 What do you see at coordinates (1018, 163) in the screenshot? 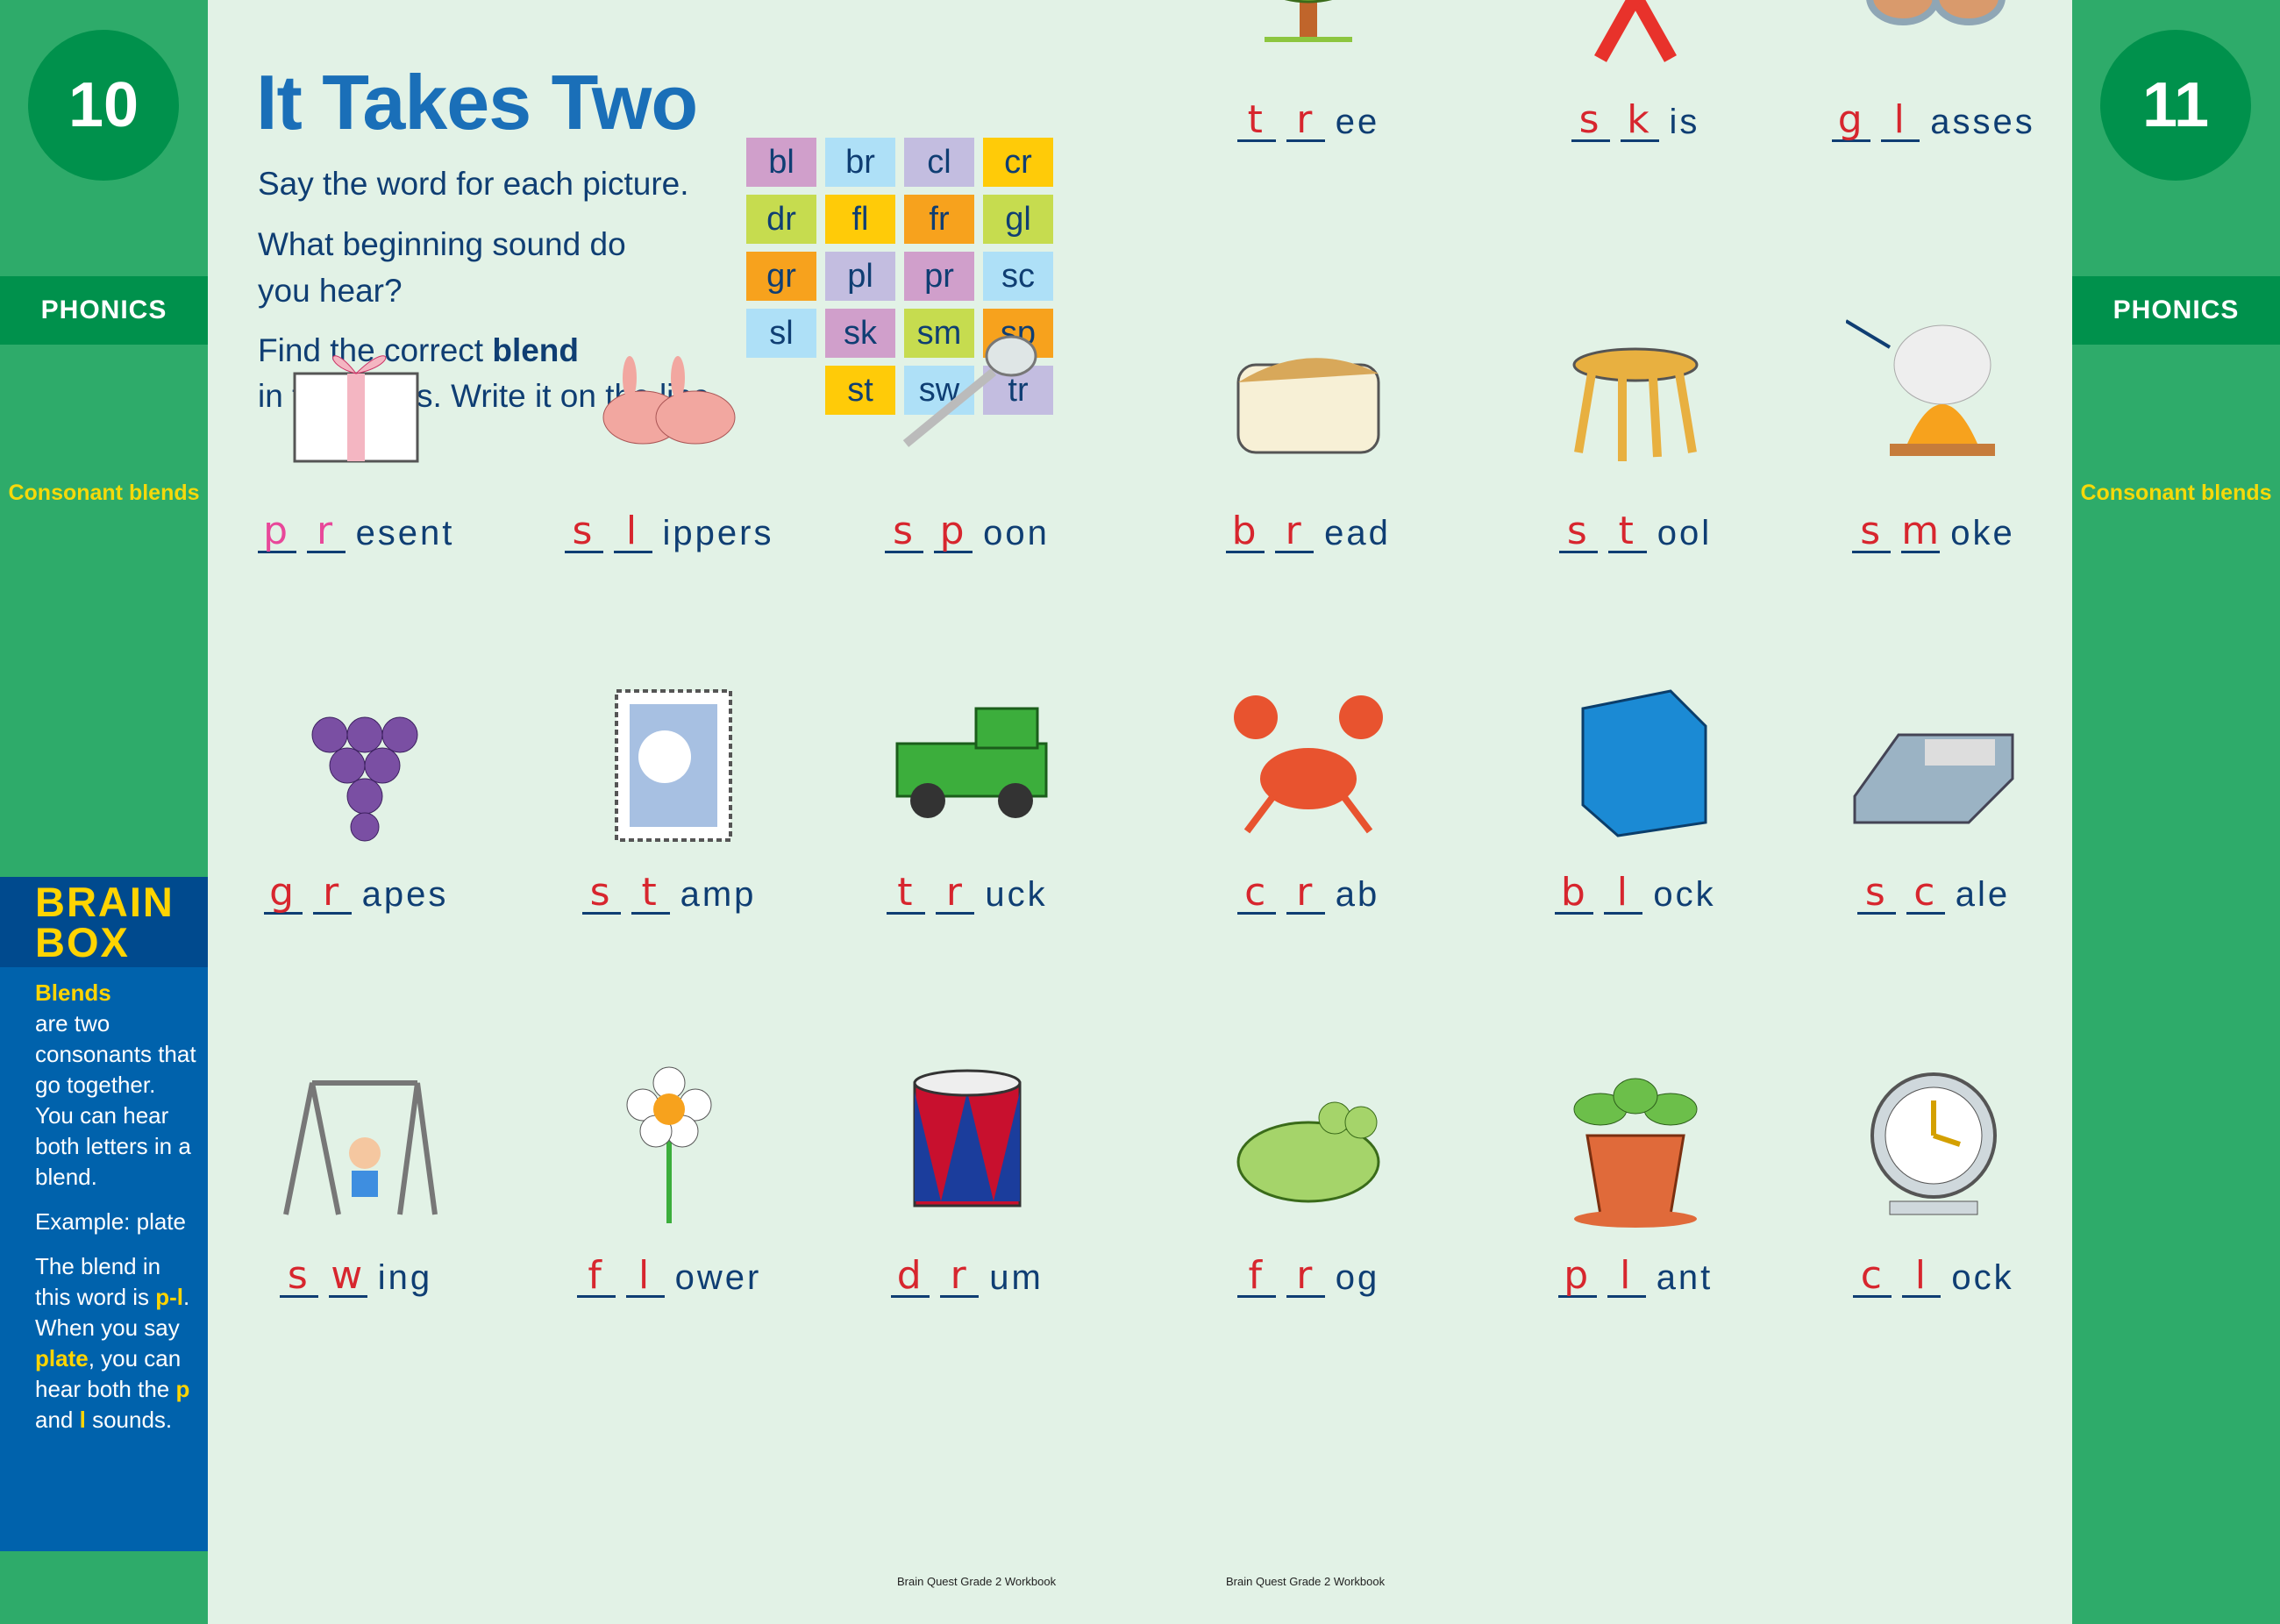
I see `blend-box-cr: cr` at bounding box center [1018, 163].